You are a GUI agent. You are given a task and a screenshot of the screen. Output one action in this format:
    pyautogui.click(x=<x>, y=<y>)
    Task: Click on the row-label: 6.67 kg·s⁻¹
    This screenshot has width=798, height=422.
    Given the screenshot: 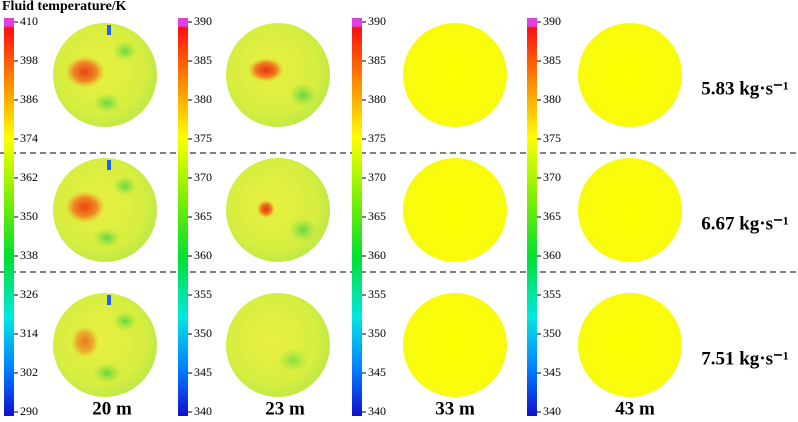 What is the action you would take?
    pyautogui.click(x=745, y=223)
    